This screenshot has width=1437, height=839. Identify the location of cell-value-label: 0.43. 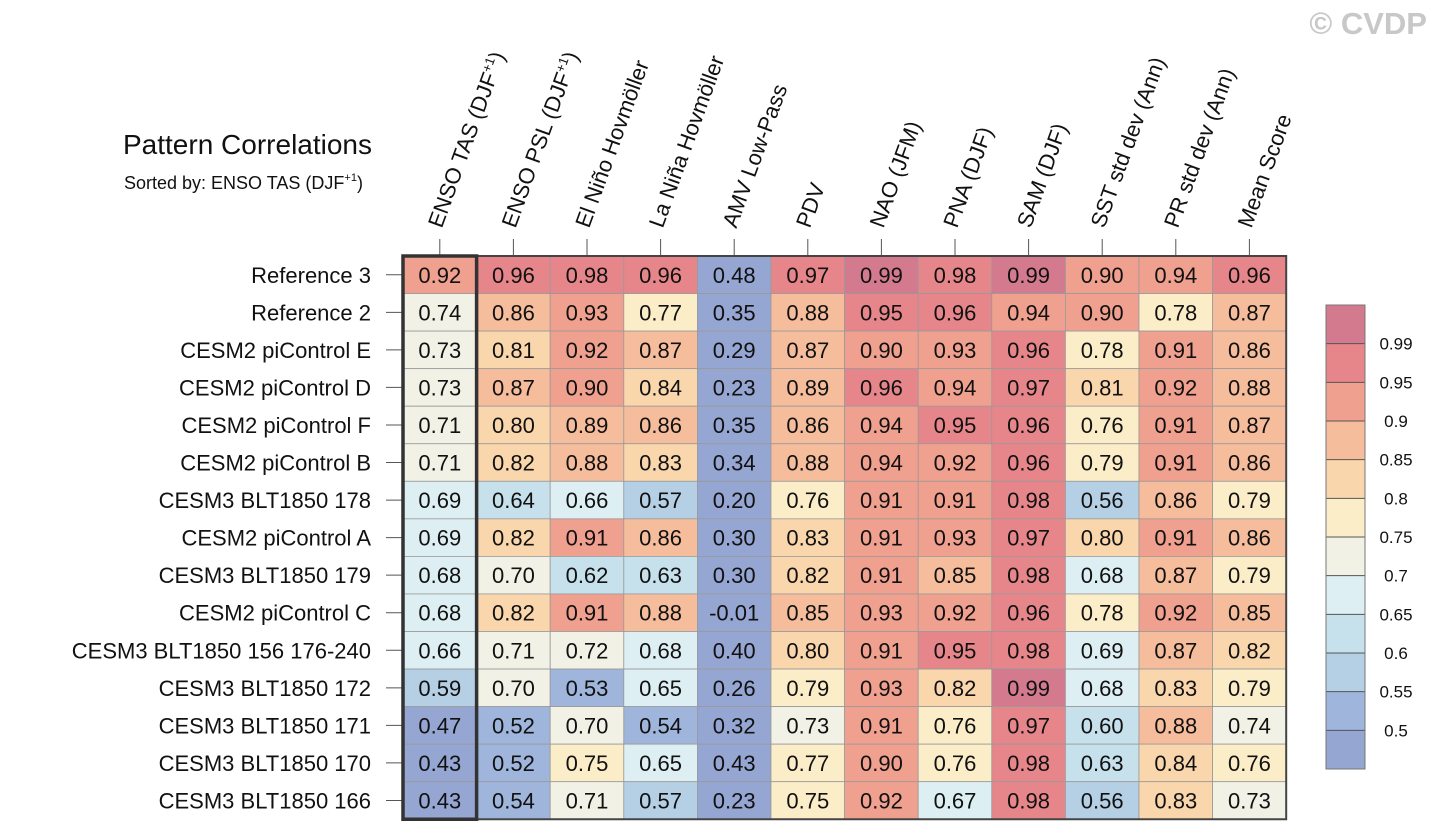
(734, 763).